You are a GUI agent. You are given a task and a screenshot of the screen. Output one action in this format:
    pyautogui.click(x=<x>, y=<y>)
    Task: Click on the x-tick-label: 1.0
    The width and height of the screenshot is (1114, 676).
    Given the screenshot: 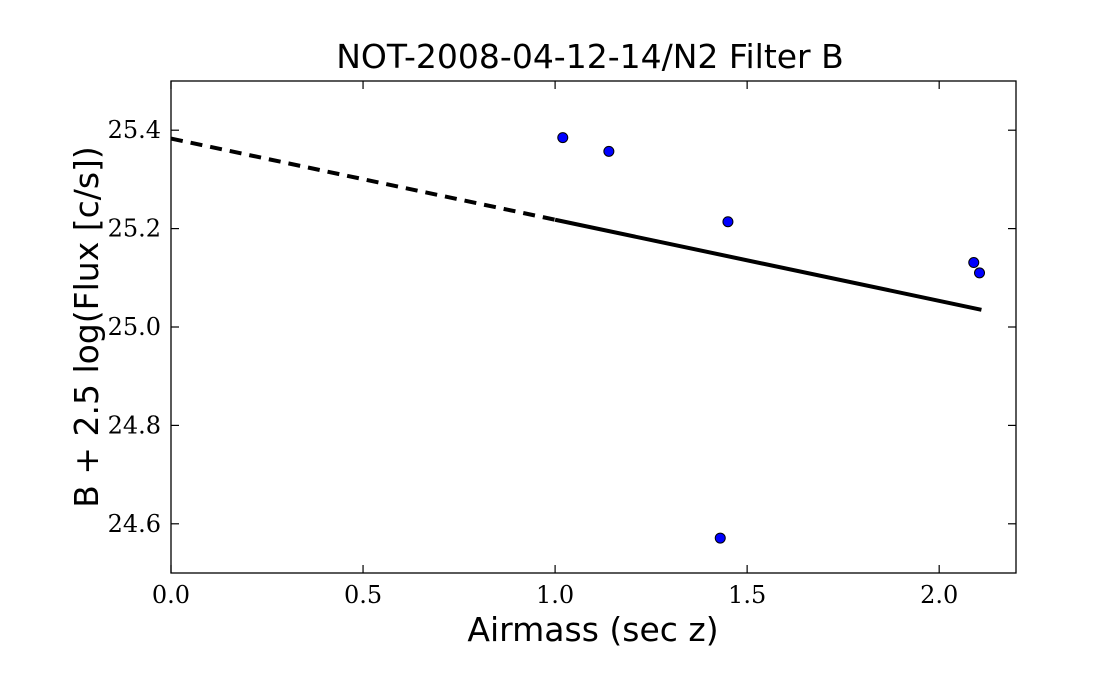 What is the action you would take?
    pyautogui.click(x=555, y=595)
    